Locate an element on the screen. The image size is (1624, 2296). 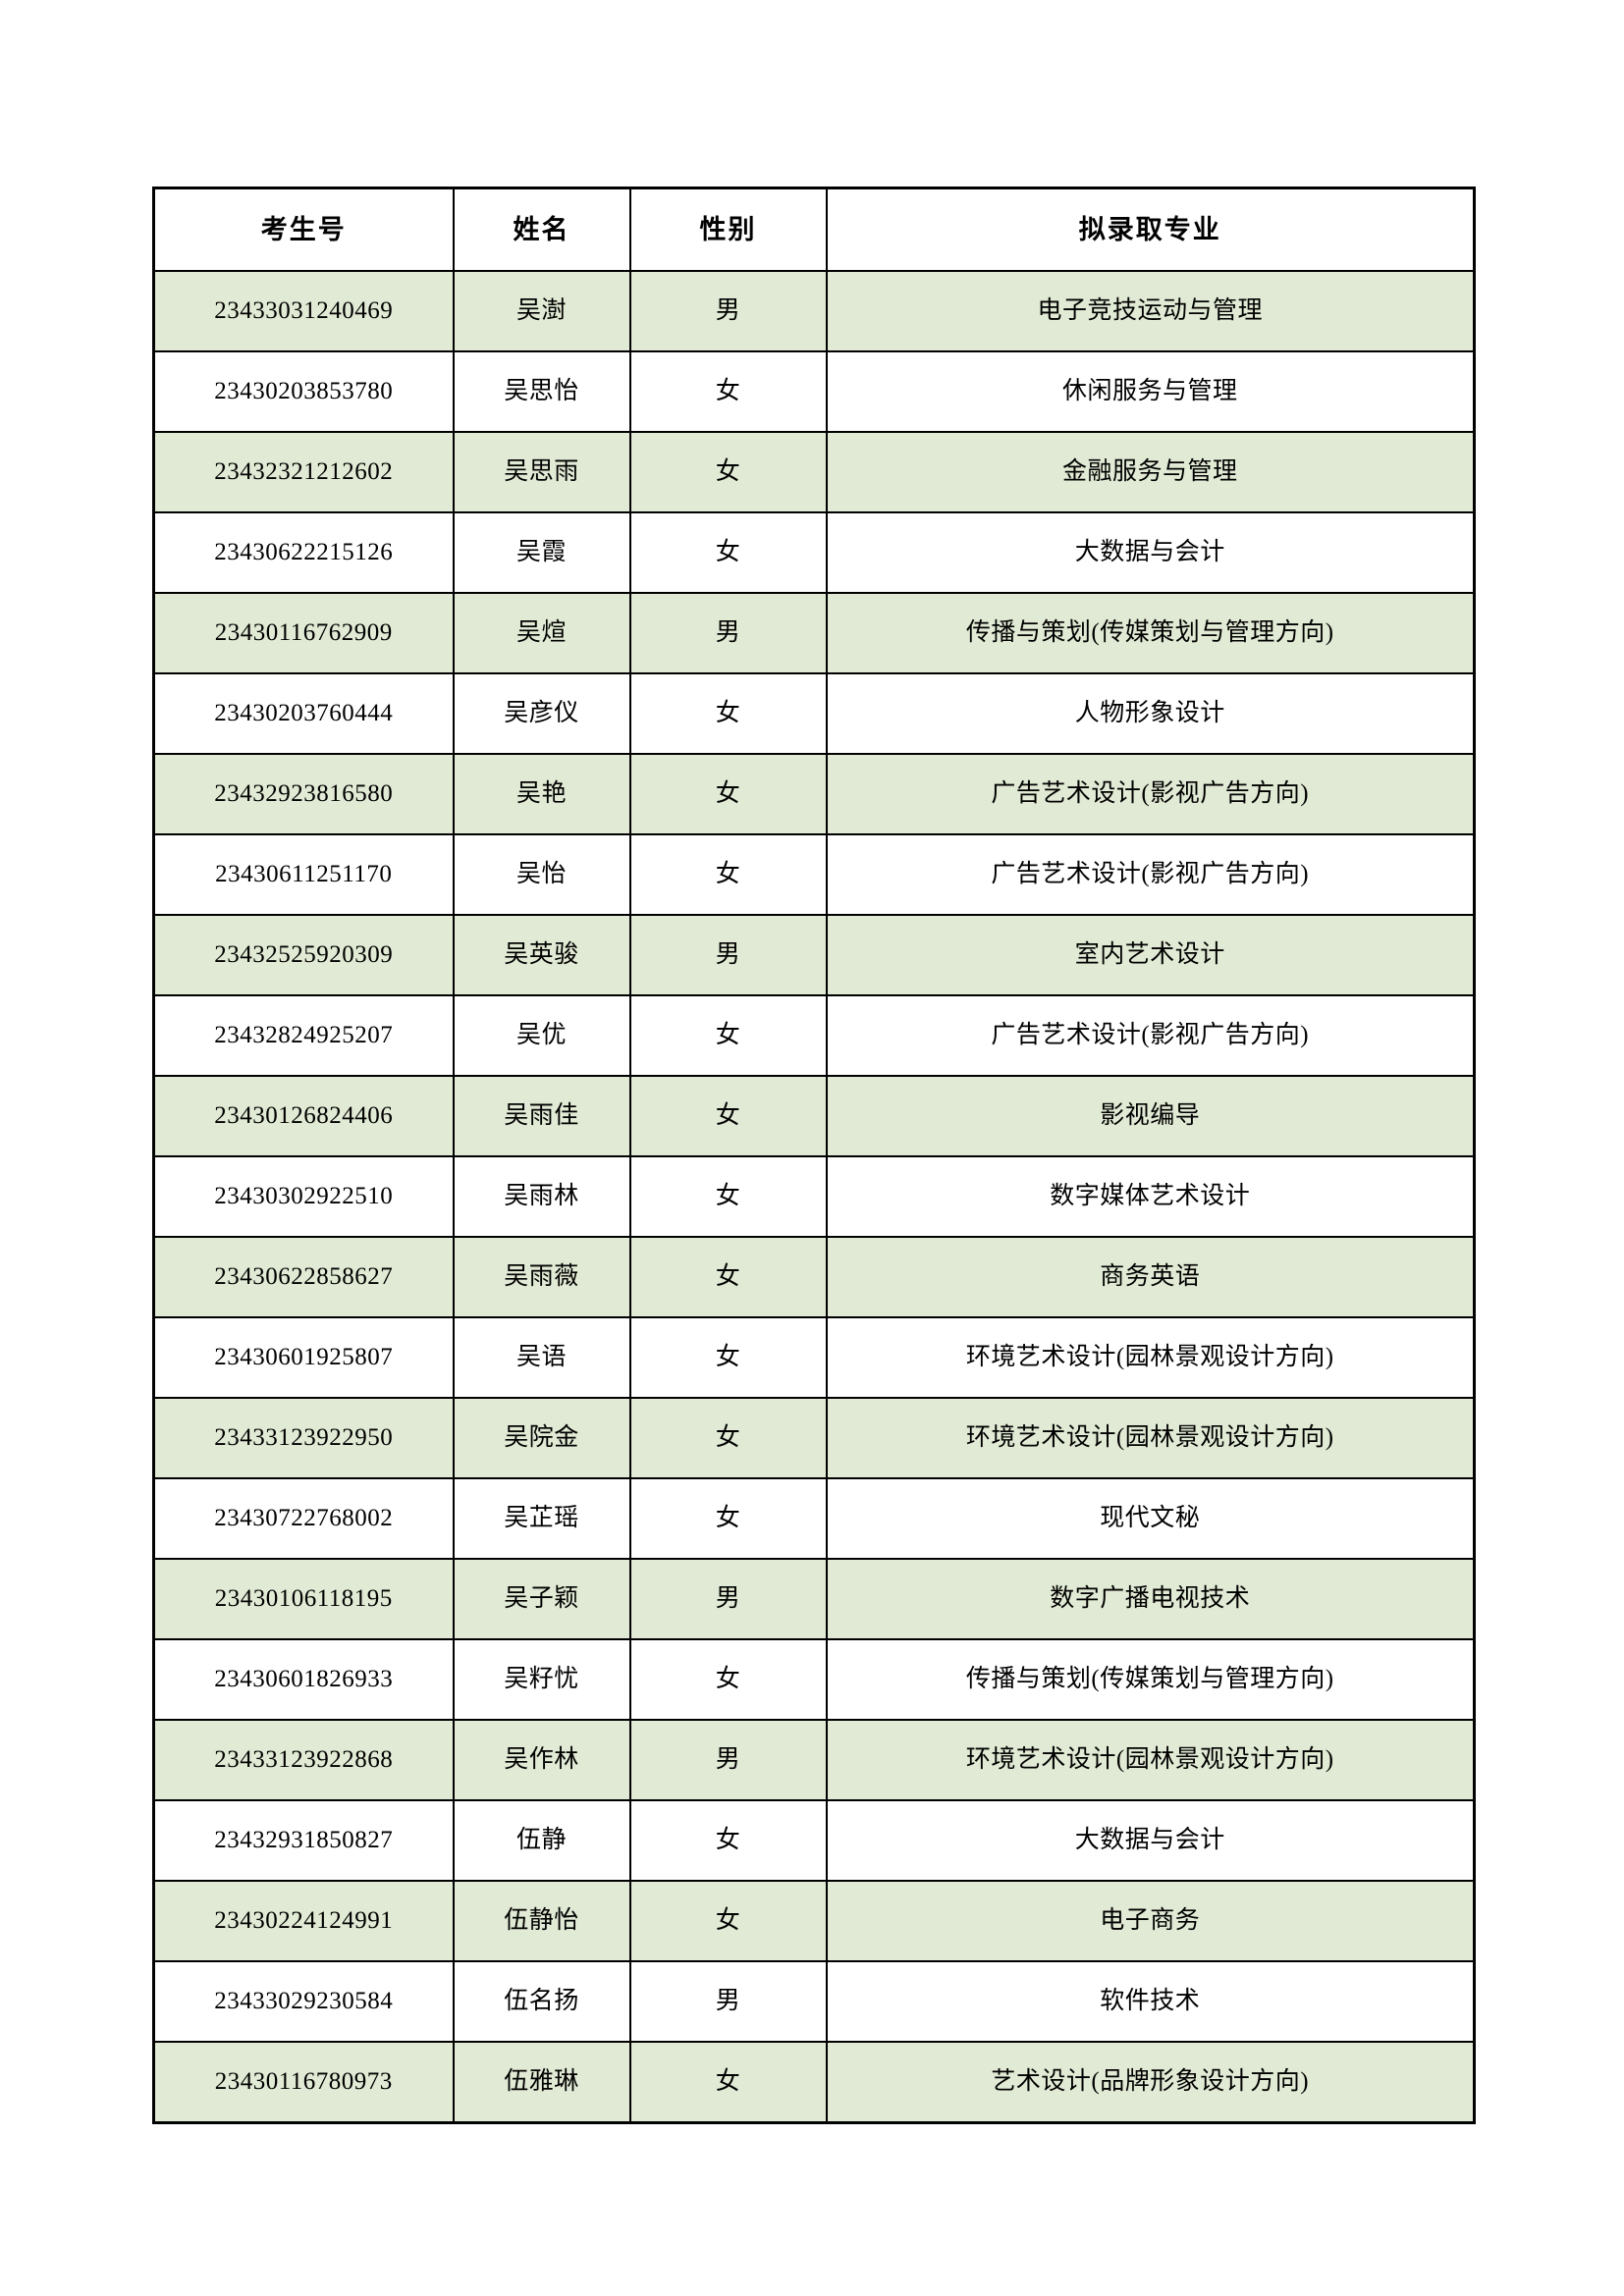
table-row: 23430126824406 吴雨佳女影视编导 is located at coordinates (814, 1116).